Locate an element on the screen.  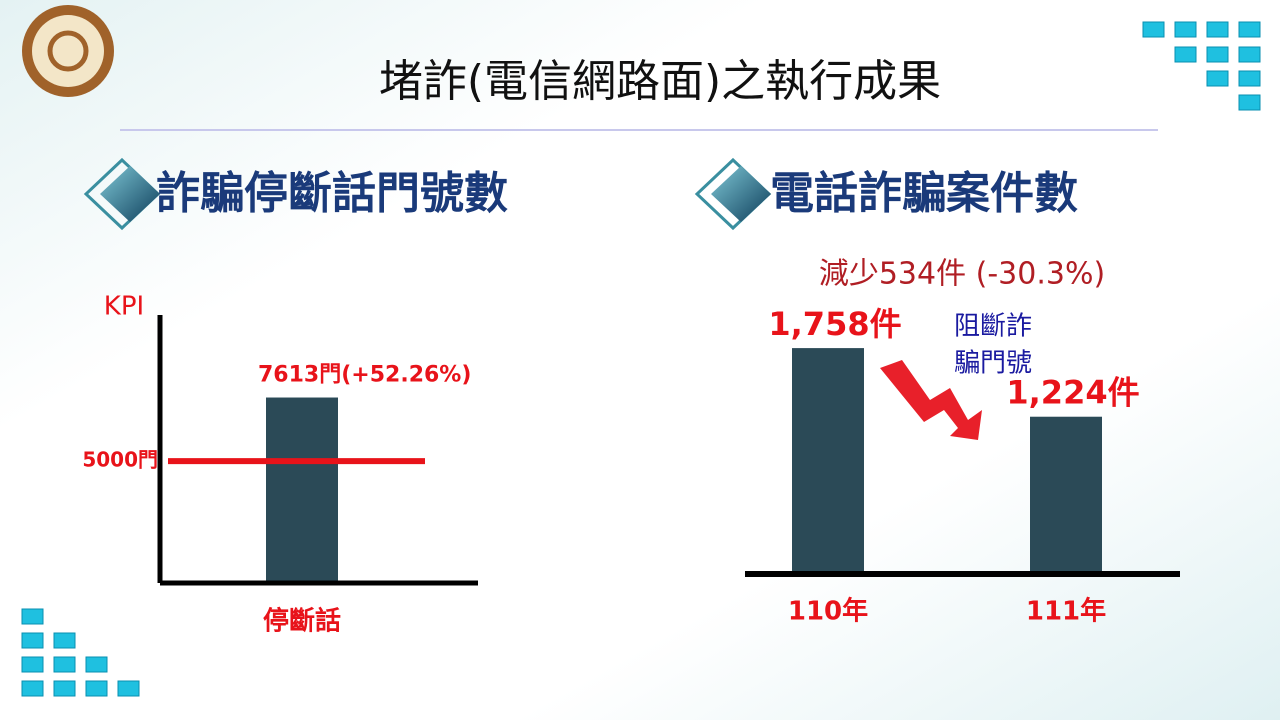
note: 騙門號 is located at coordinates (993, 364).